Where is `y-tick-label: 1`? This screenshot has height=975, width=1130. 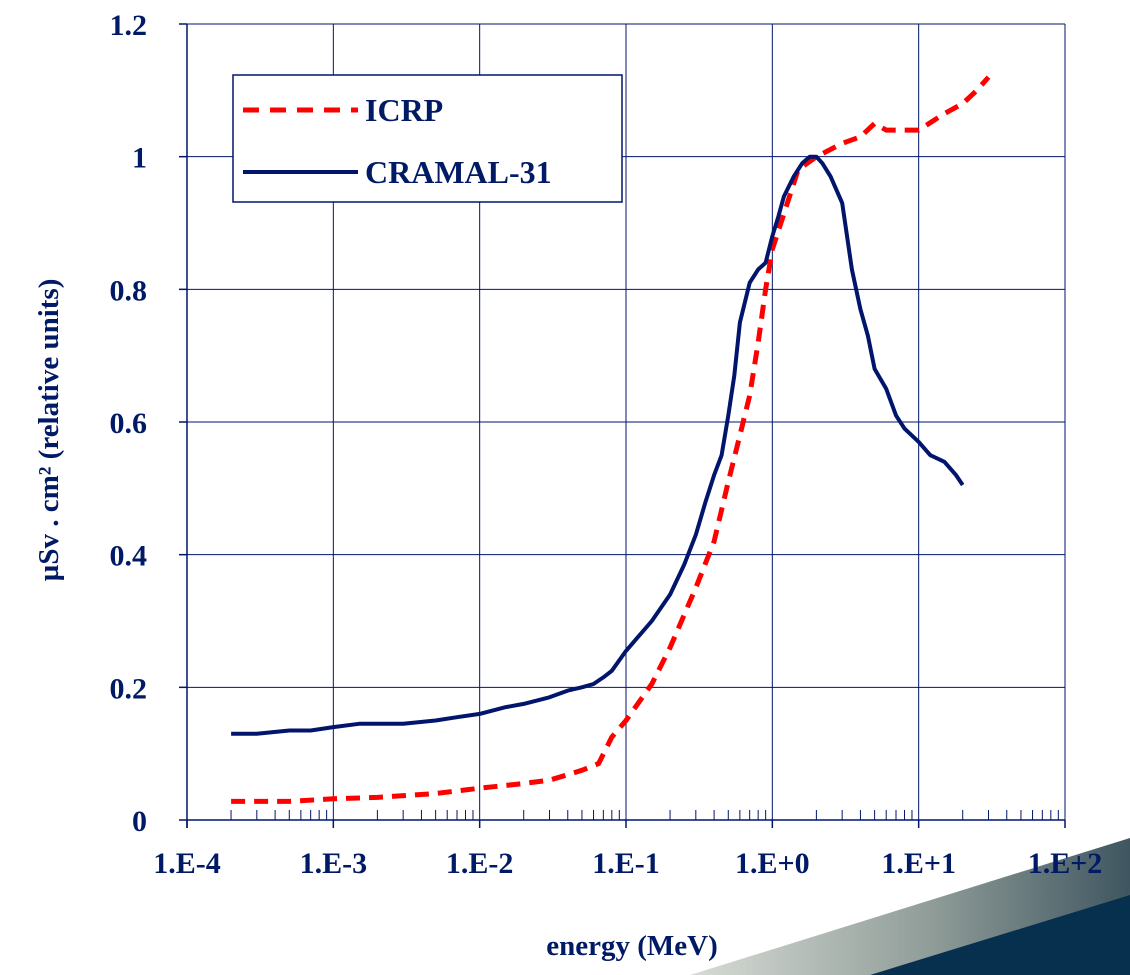
y-tick-label: 1 is located at coordinates (139, 158).